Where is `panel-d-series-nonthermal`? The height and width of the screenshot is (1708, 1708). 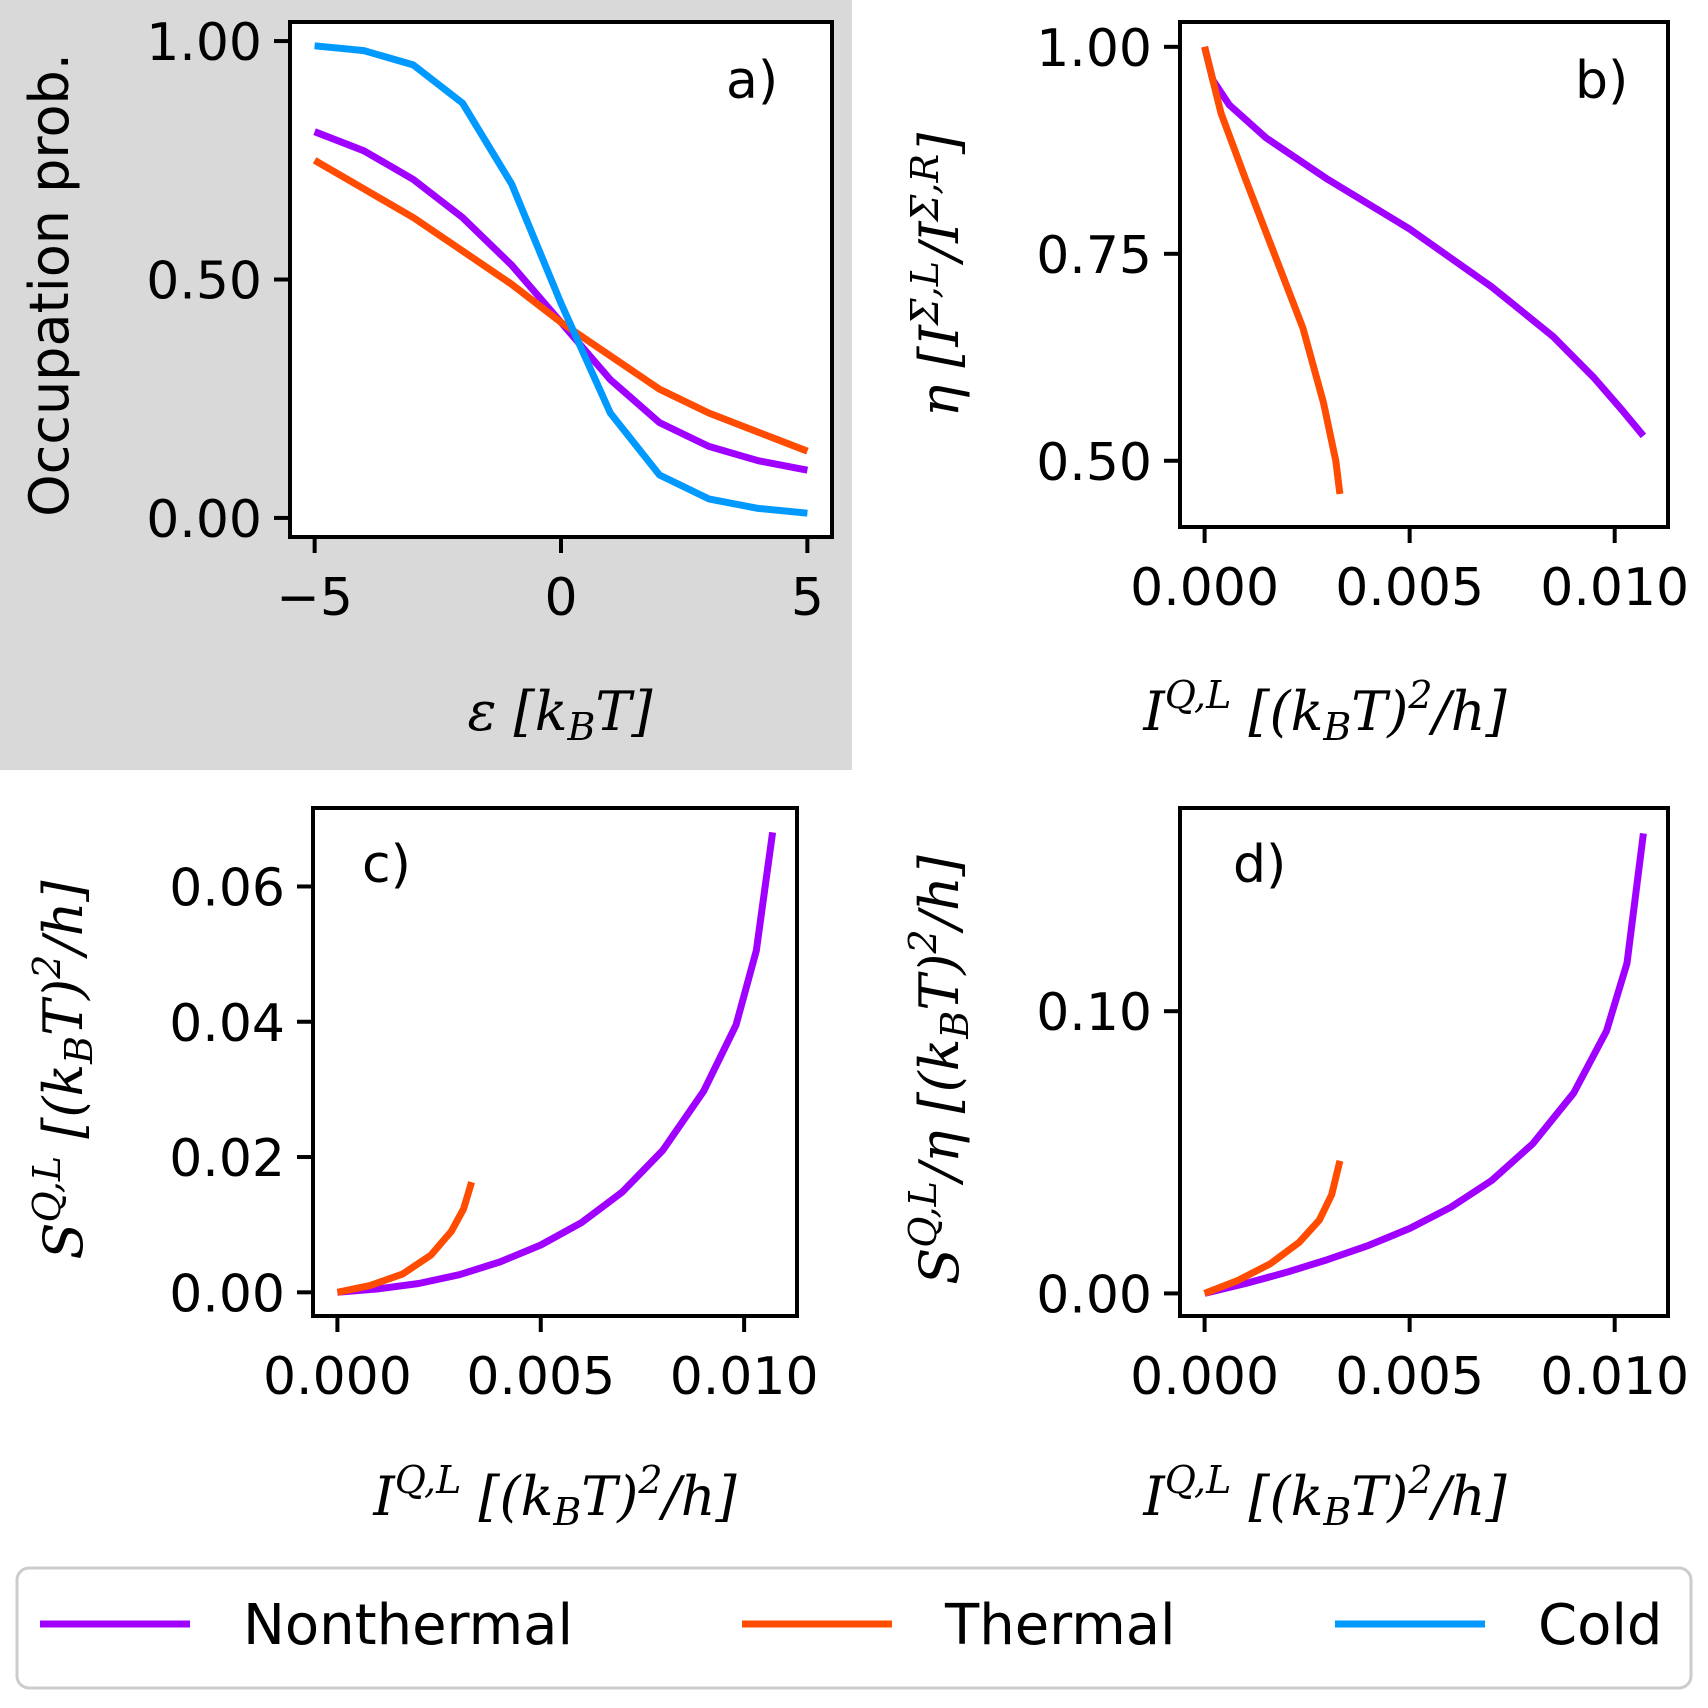
panel-d-series-nonthermal is located at coordinates (1425, 1064).